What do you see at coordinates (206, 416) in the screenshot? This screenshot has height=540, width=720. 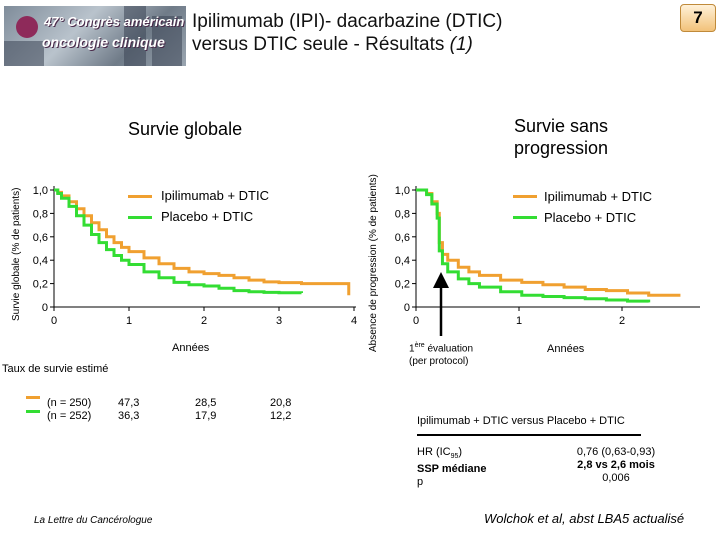 I see `table-row-placebo-y2: 17,9` at bounding box center [206, 416].